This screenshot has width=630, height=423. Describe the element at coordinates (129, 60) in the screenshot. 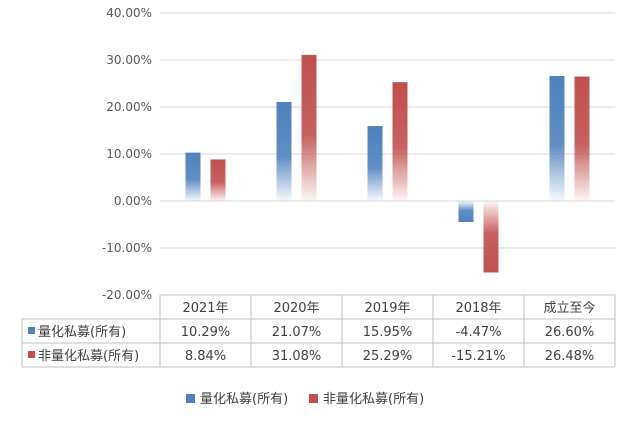

I see `y-tick-label: 30.00%` at that location.